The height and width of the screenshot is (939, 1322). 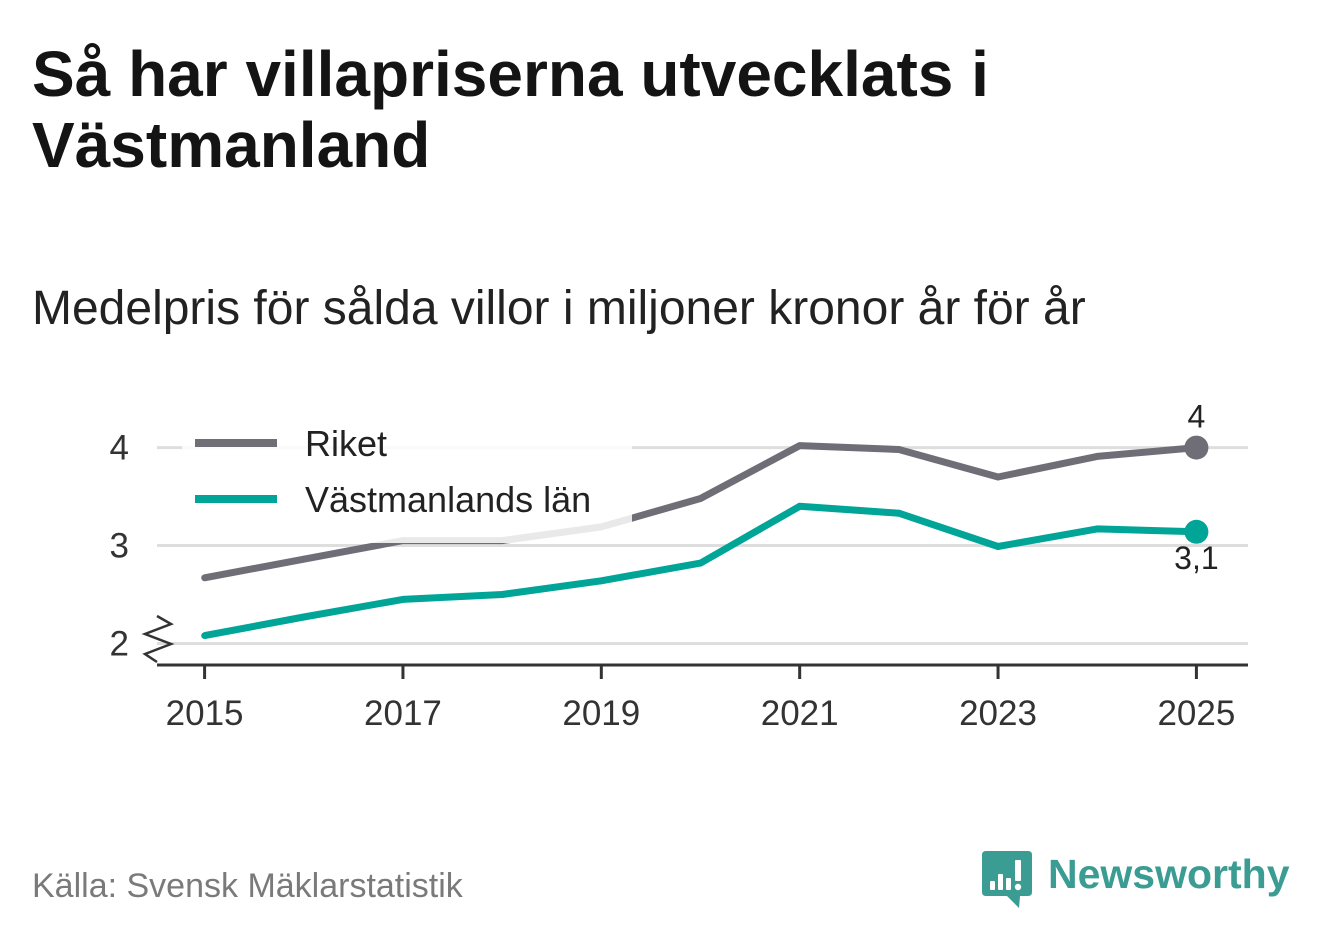 What do you see at coordinates (1196, 487) in the screenshot?
I see `end-markers: 43,1` at bounding box center [1196, 487].